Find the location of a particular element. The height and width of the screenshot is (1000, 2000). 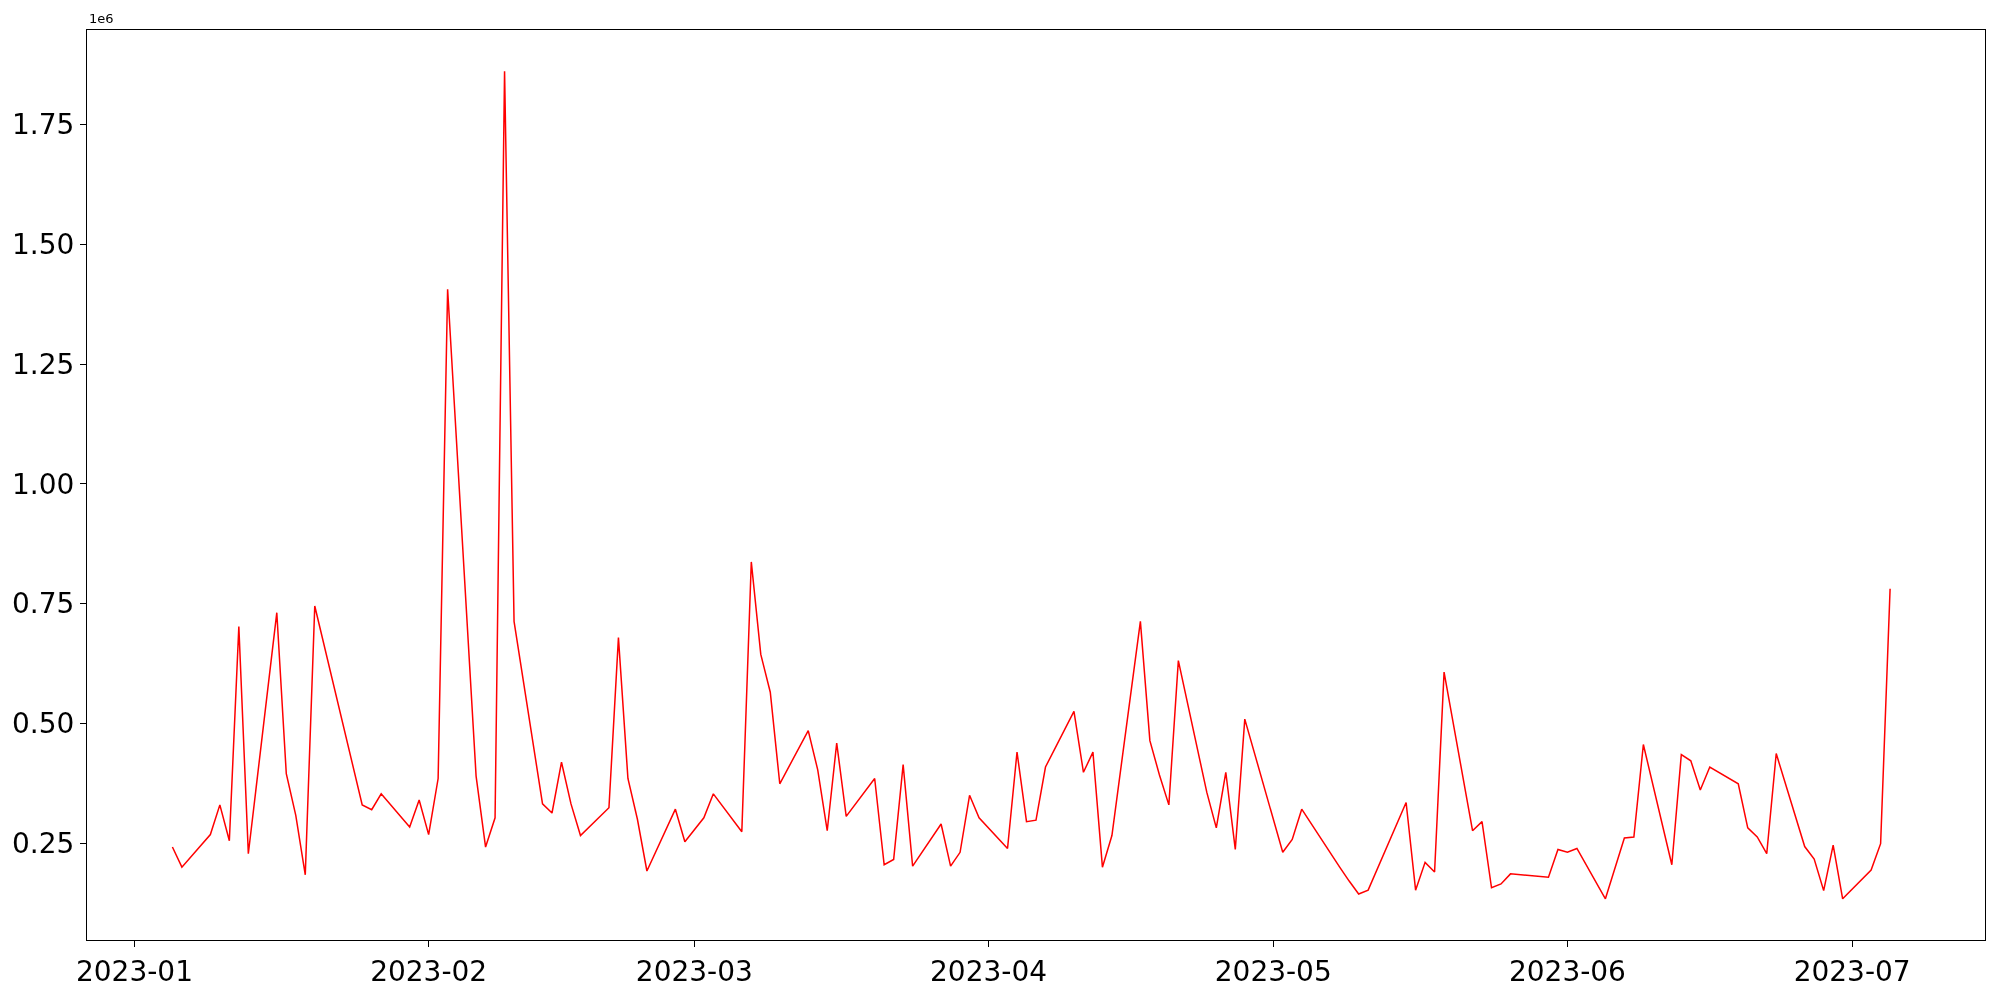

y-tick-label: 0.50 is located at coordinates (43, 724).